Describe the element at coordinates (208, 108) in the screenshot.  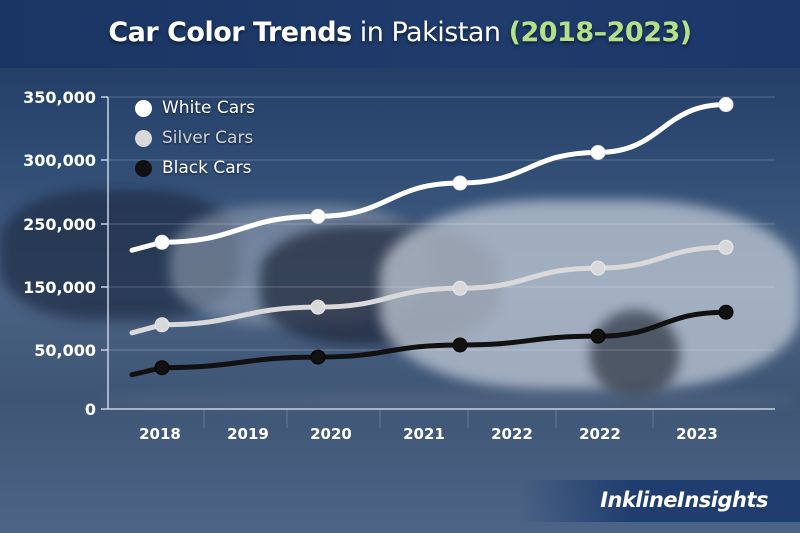
I see `legend-label: White Cars` at that location.